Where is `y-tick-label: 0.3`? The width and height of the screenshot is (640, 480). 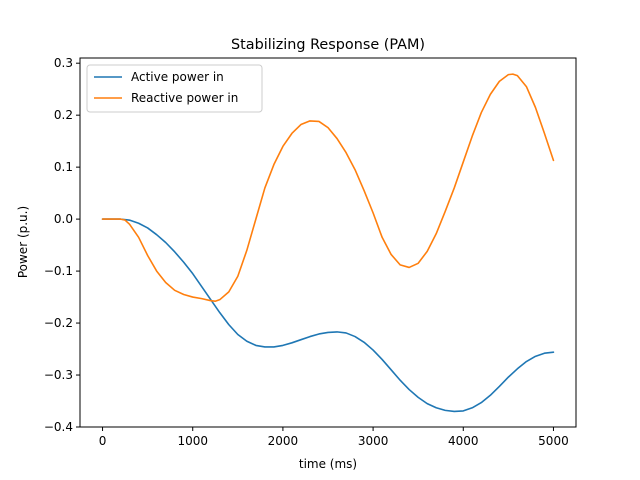 y-tick-label: 0.3 is located at coordinates (63, 63).